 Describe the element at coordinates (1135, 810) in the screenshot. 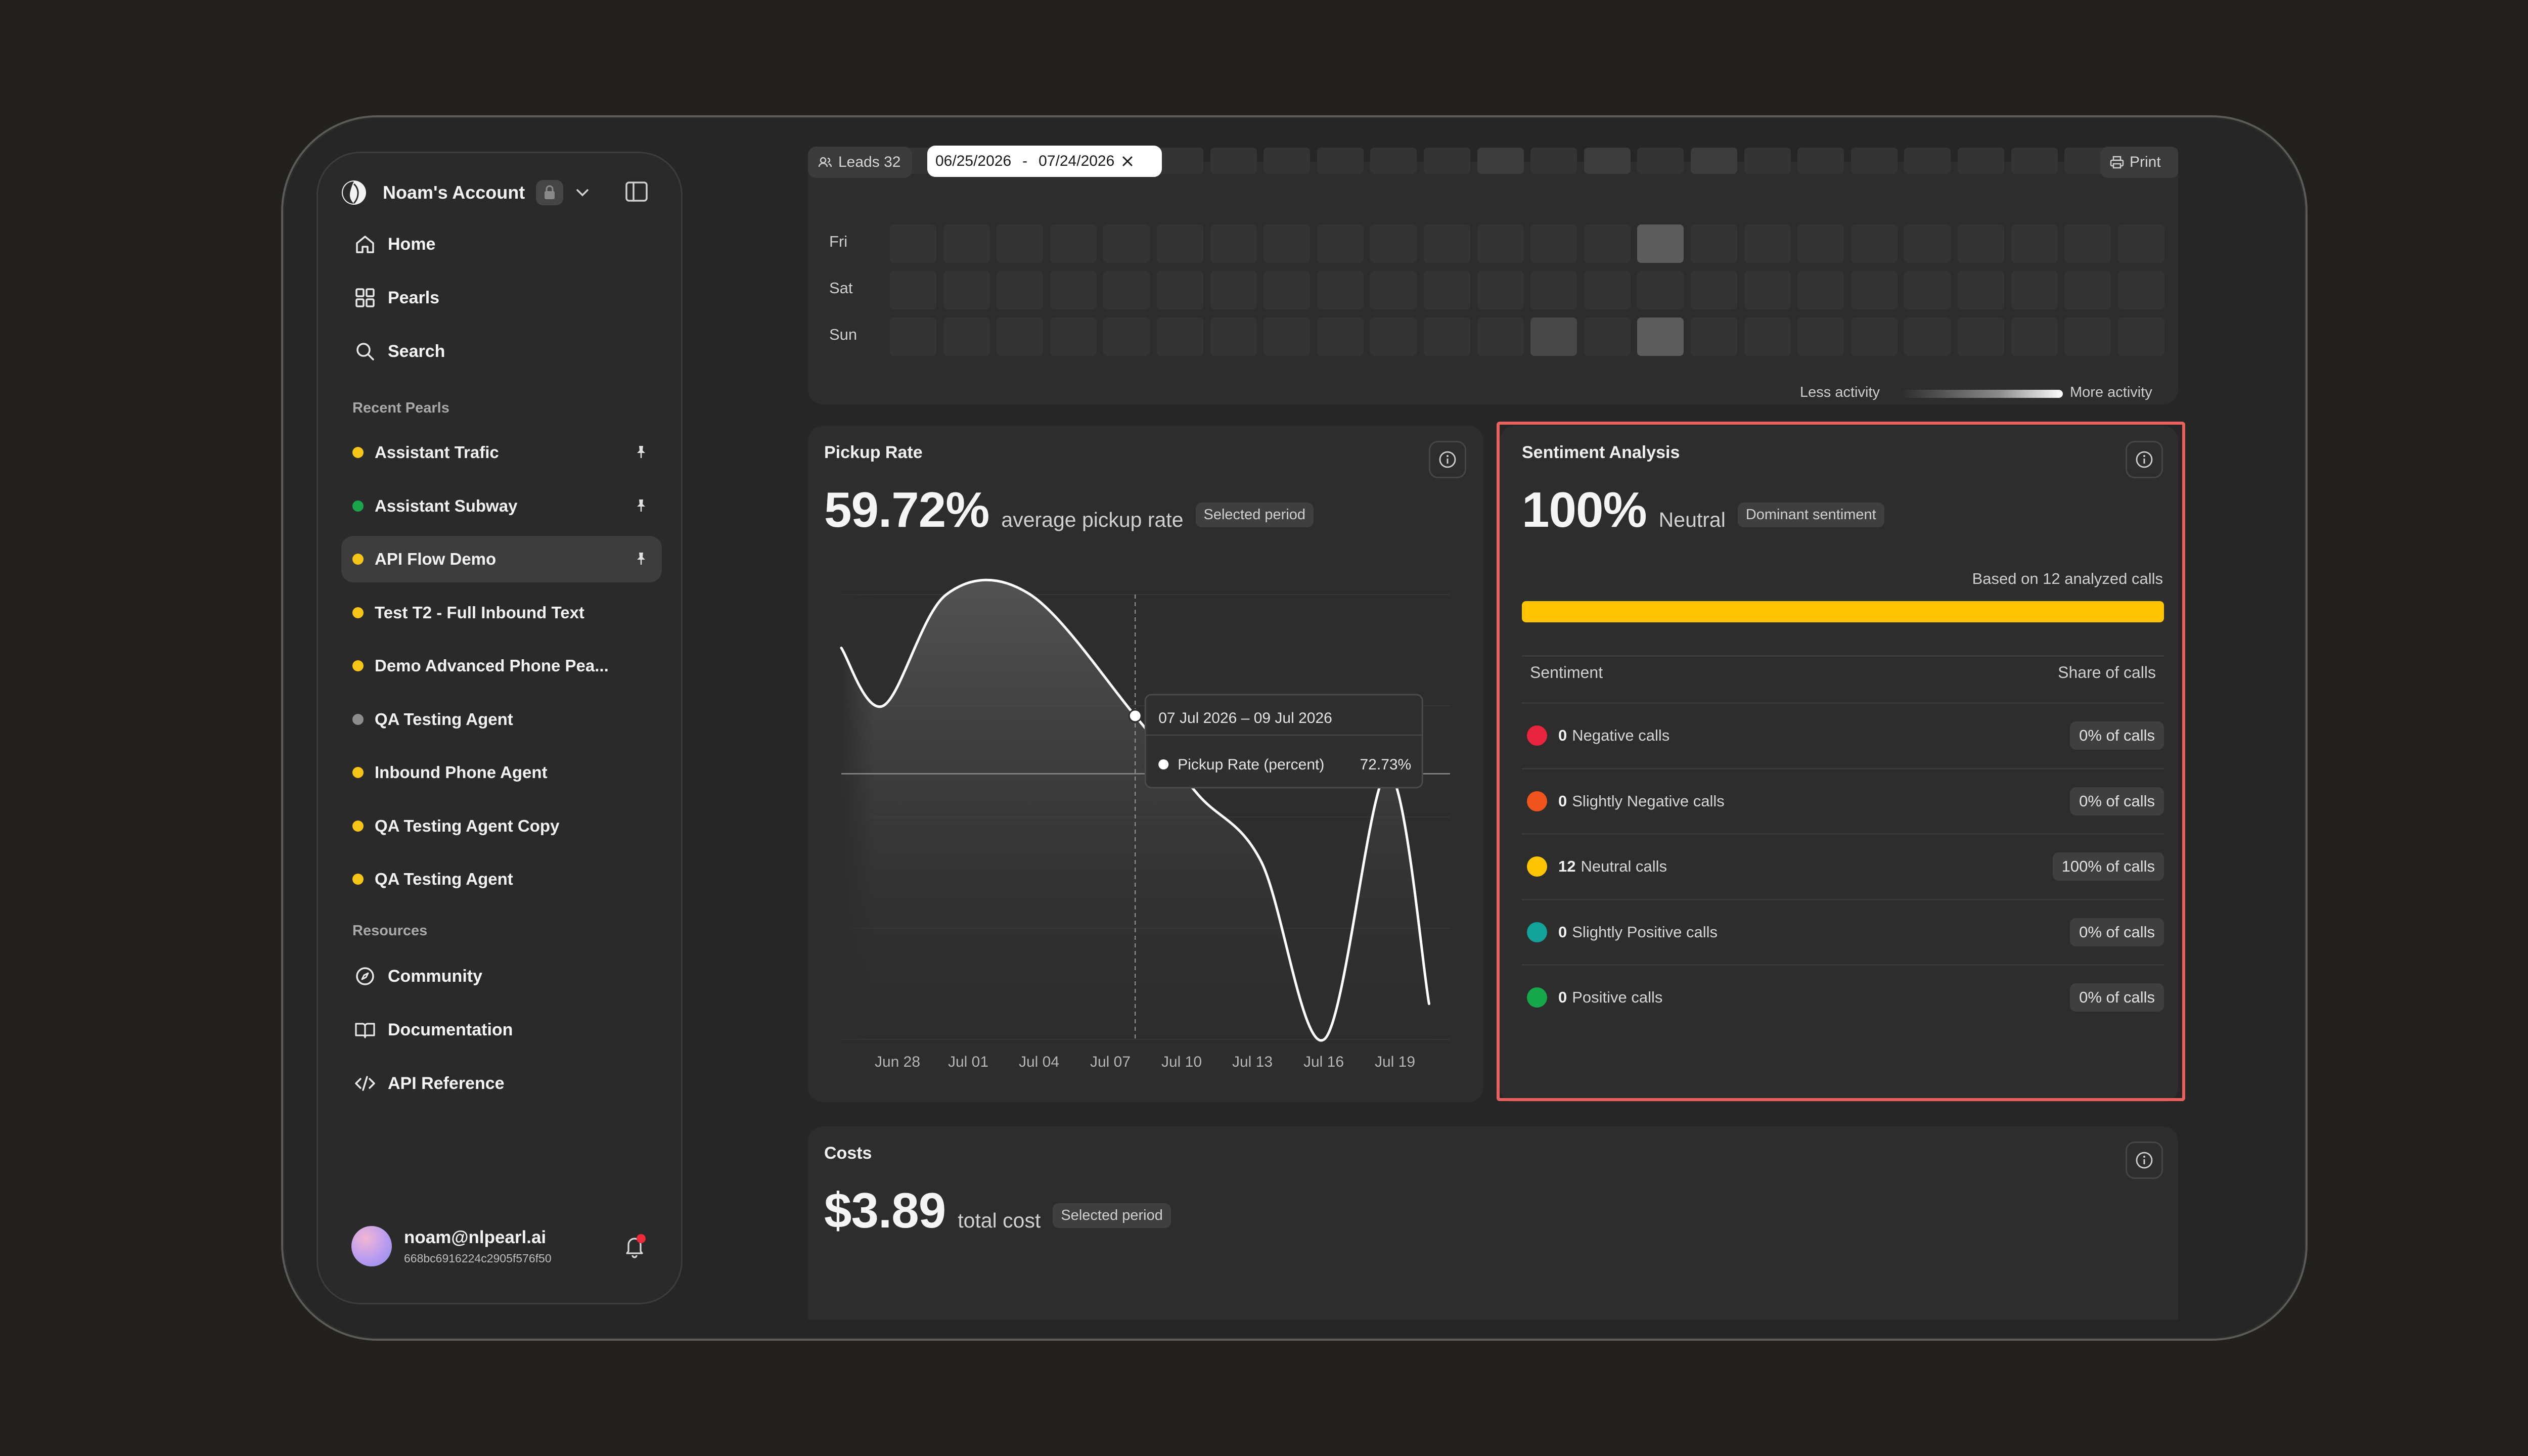

I see `pickup-rate-line` at that location.